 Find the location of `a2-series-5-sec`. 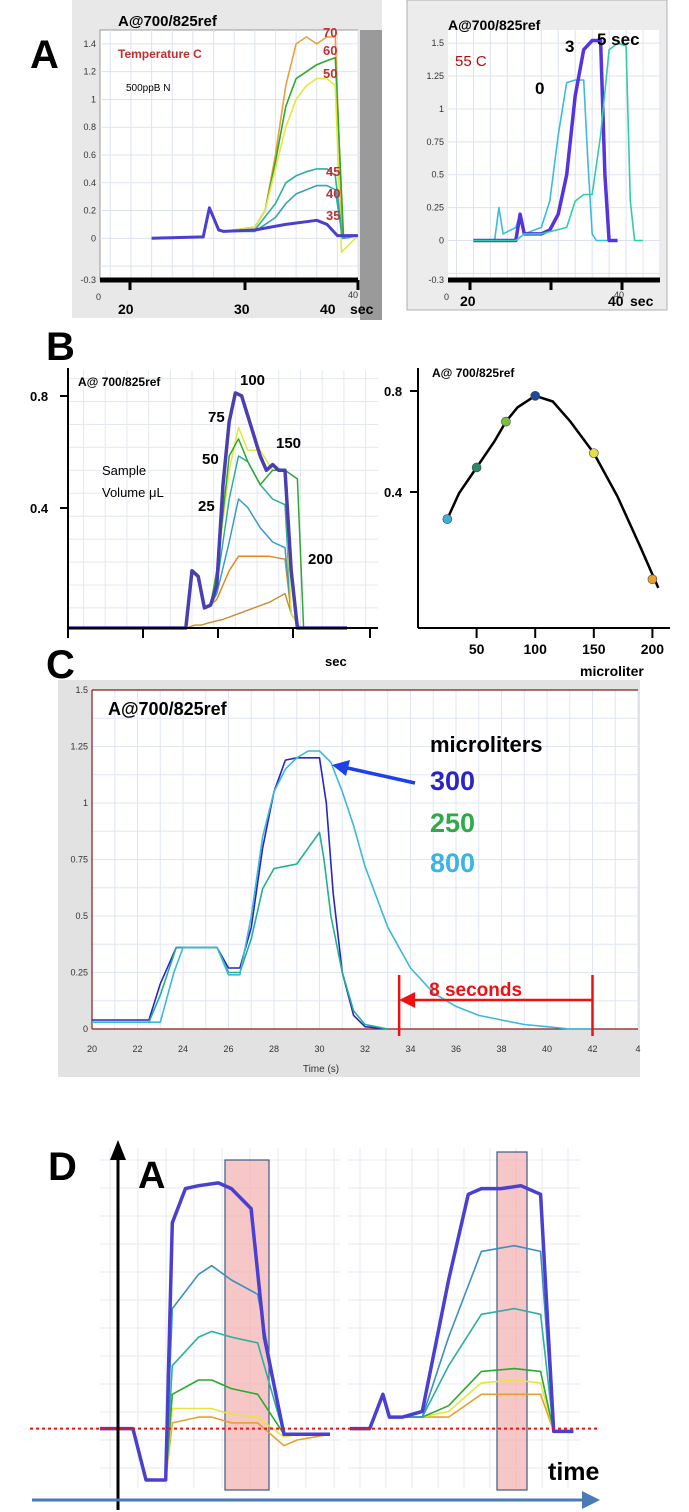

a2-series-5-sec is located at coordinates (558, 142).